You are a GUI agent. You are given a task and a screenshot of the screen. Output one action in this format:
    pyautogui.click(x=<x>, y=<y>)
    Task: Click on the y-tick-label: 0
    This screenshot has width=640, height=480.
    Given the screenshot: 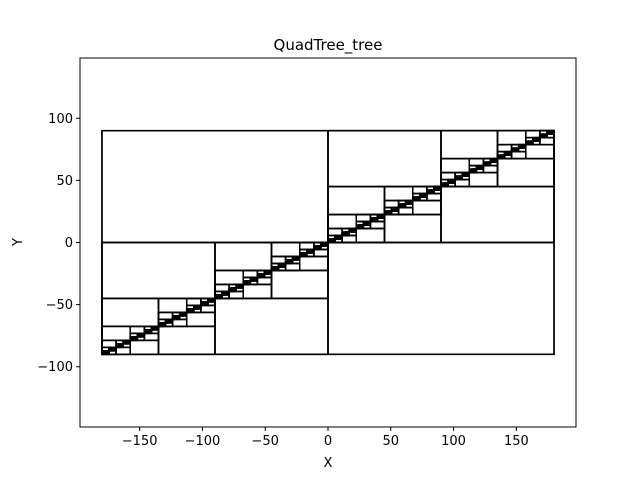 What is the action you would take?
    pyautogui.click(x=69, y=243)
    